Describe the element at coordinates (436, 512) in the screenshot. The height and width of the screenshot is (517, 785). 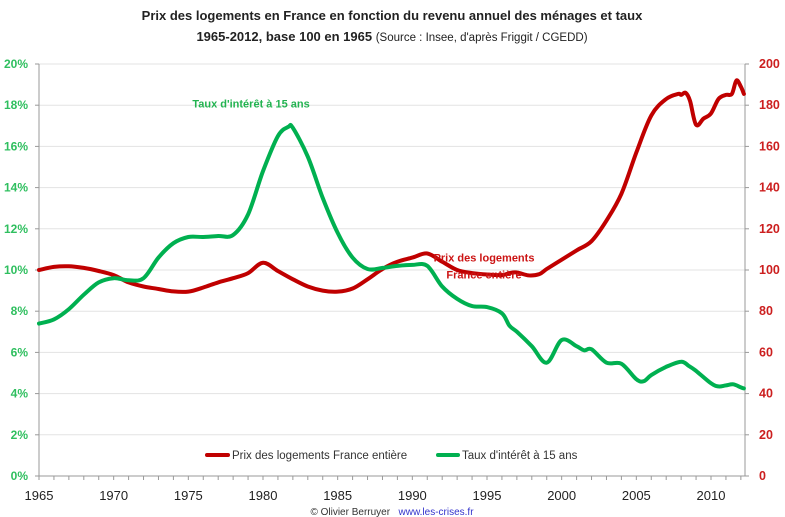
I see `credit-link: www.les-crises.fr` at that location.